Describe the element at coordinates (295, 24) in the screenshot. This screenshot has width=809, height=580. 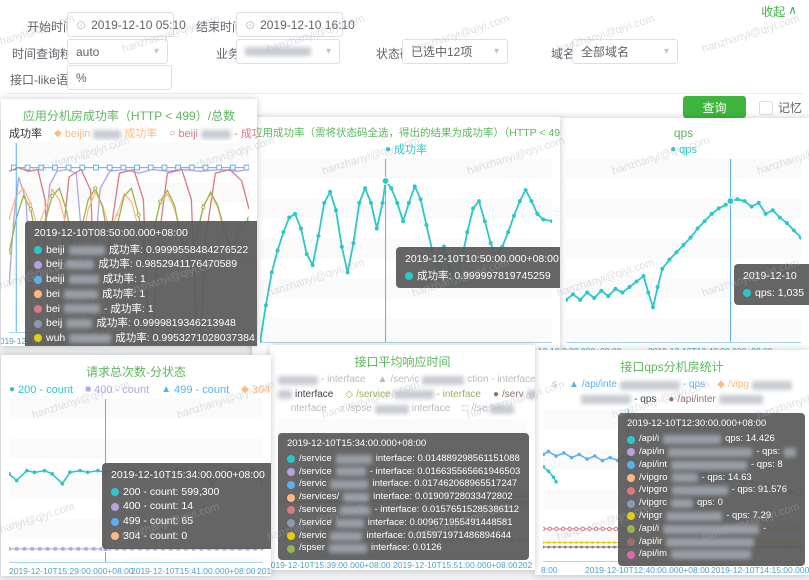
I see `end-time-input: ⊙ 2019-12-10 16:10` at that location.